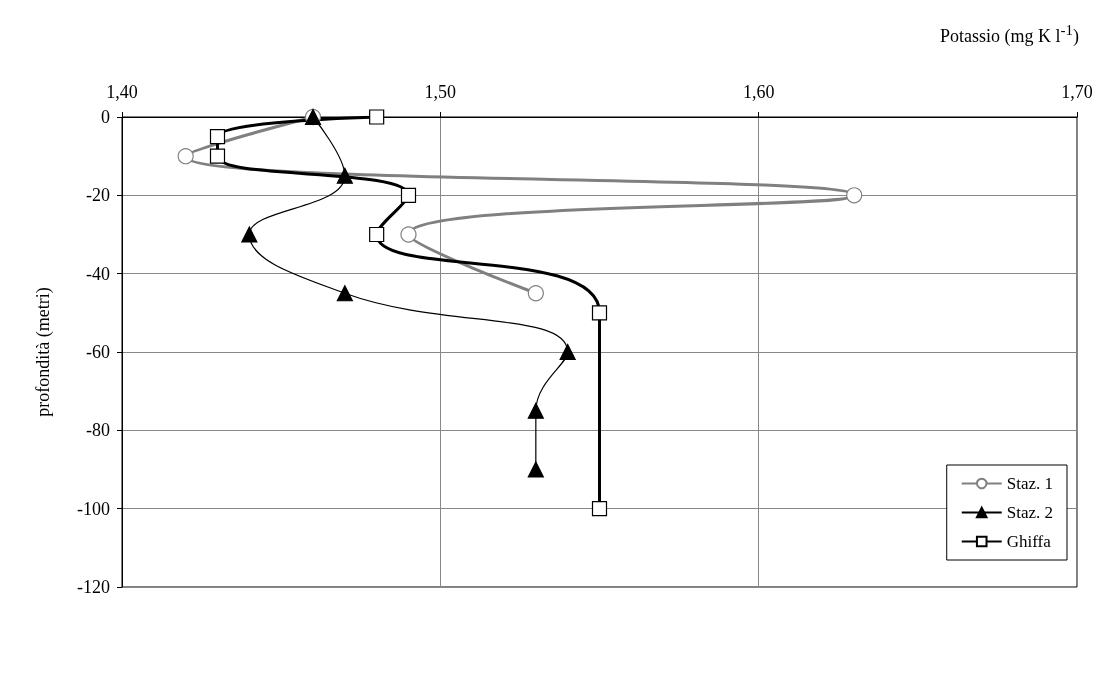 This screenshot has height=688, width=1105. What do you see at coordinates (1030, 512) in the screenshot?
I see `legend-label: Staz. 2` at bounding box center [1030, 512].